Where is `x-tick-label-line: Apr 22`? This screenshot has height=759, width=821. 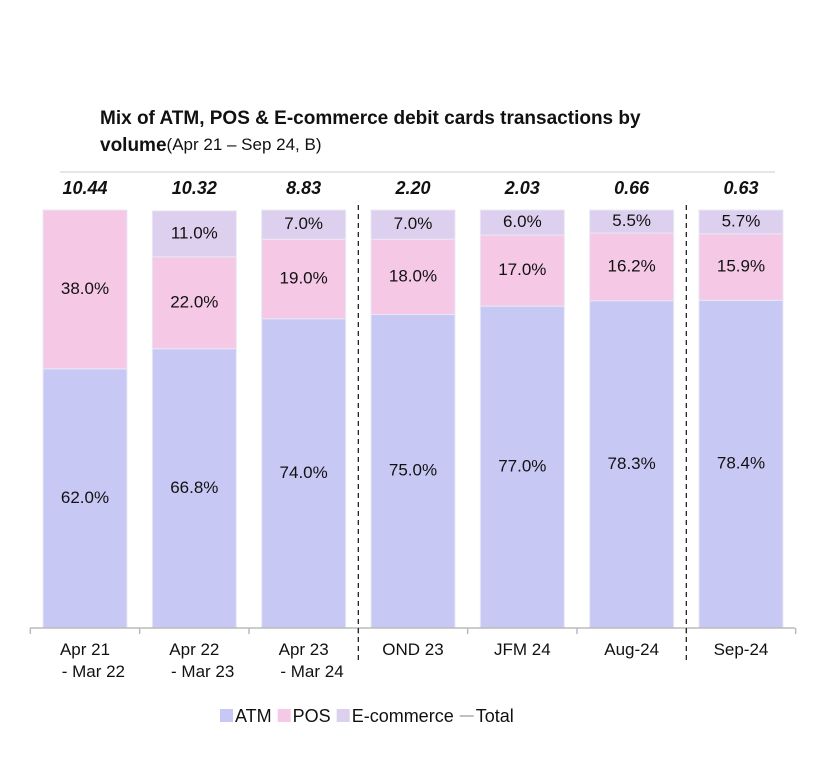 x-tick-label-line: Apr 22 is located at coordinates (194, 649).